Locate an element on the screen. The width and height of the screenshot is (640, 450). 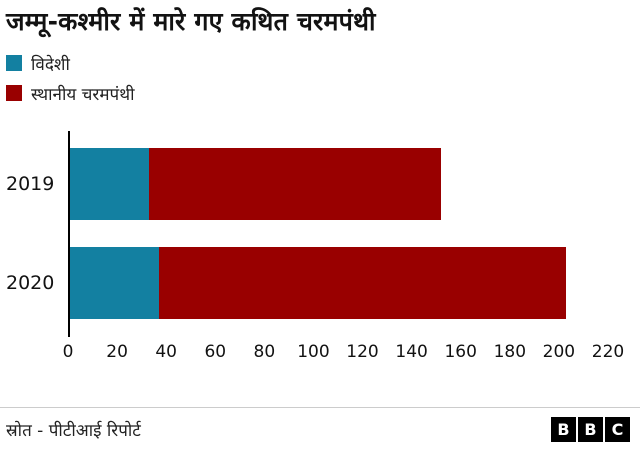
x-tick-label: 220 is located at coordinates (608, 351).